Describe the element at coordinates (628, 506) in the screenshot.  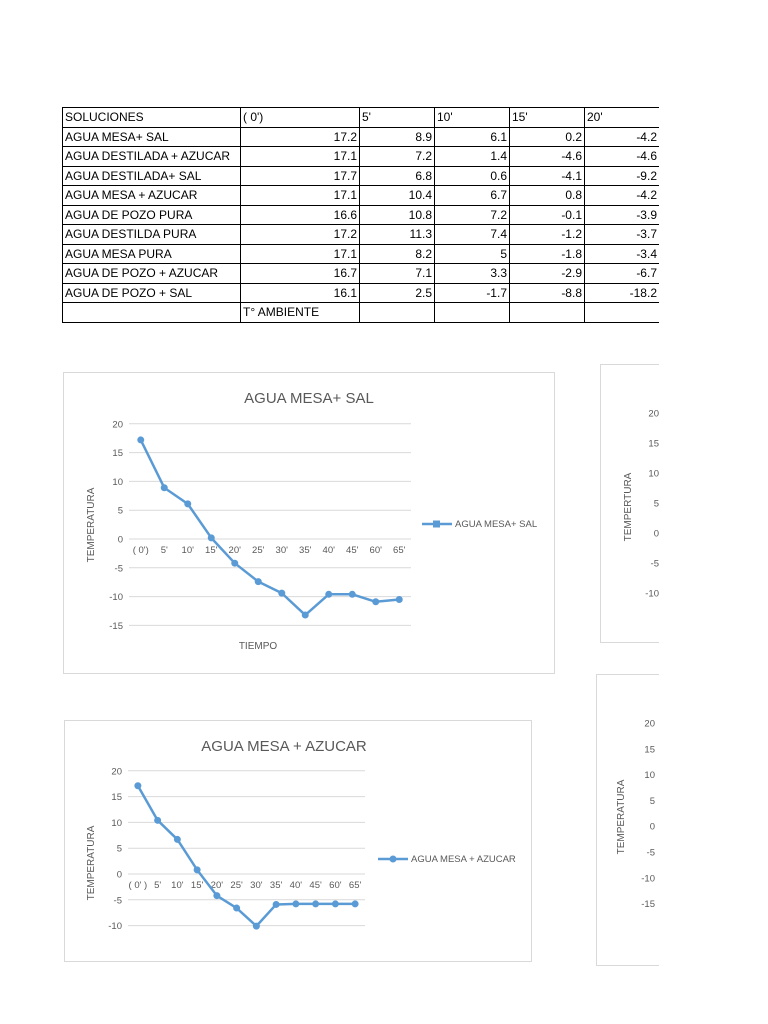
I see `y-axis-title: TEMPERTURA` at that location.